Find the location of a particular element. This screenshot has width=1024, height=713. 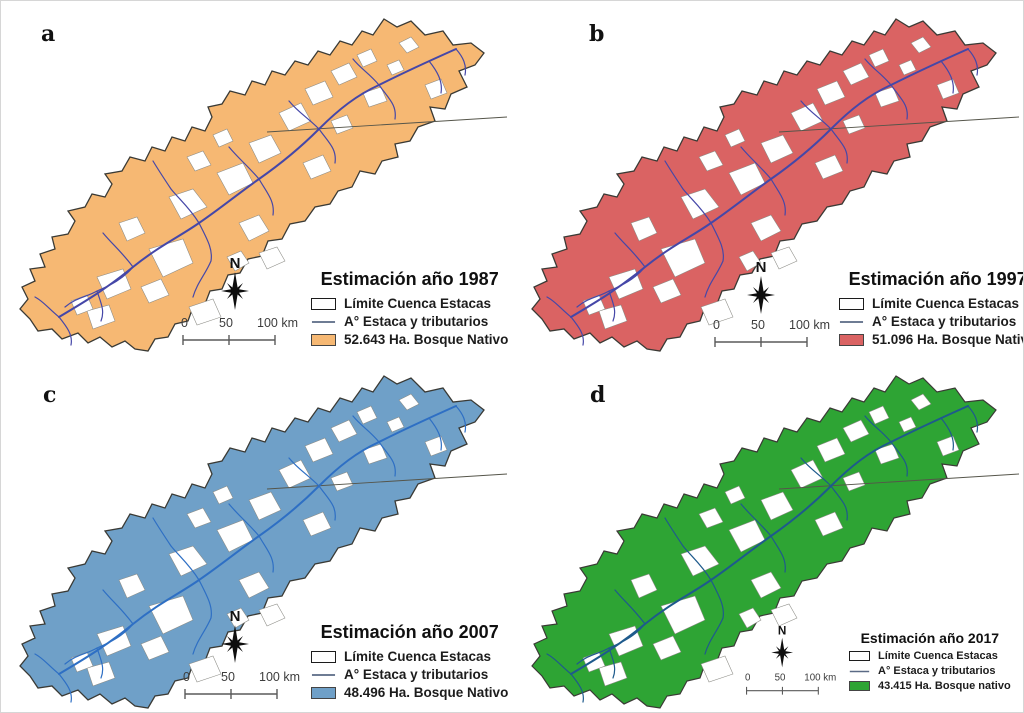

panel-letter: b is located at coordinates (597, 34).